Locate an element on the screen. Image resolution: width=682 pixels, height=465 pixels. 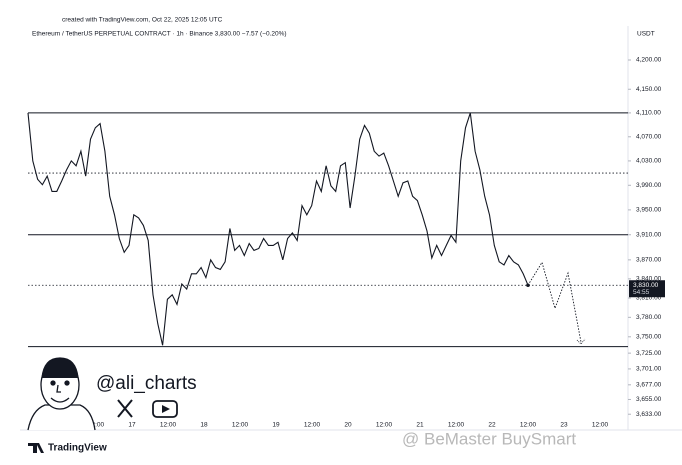
y-tick-label: 3,780.00 is located at coordinates (649, 317).